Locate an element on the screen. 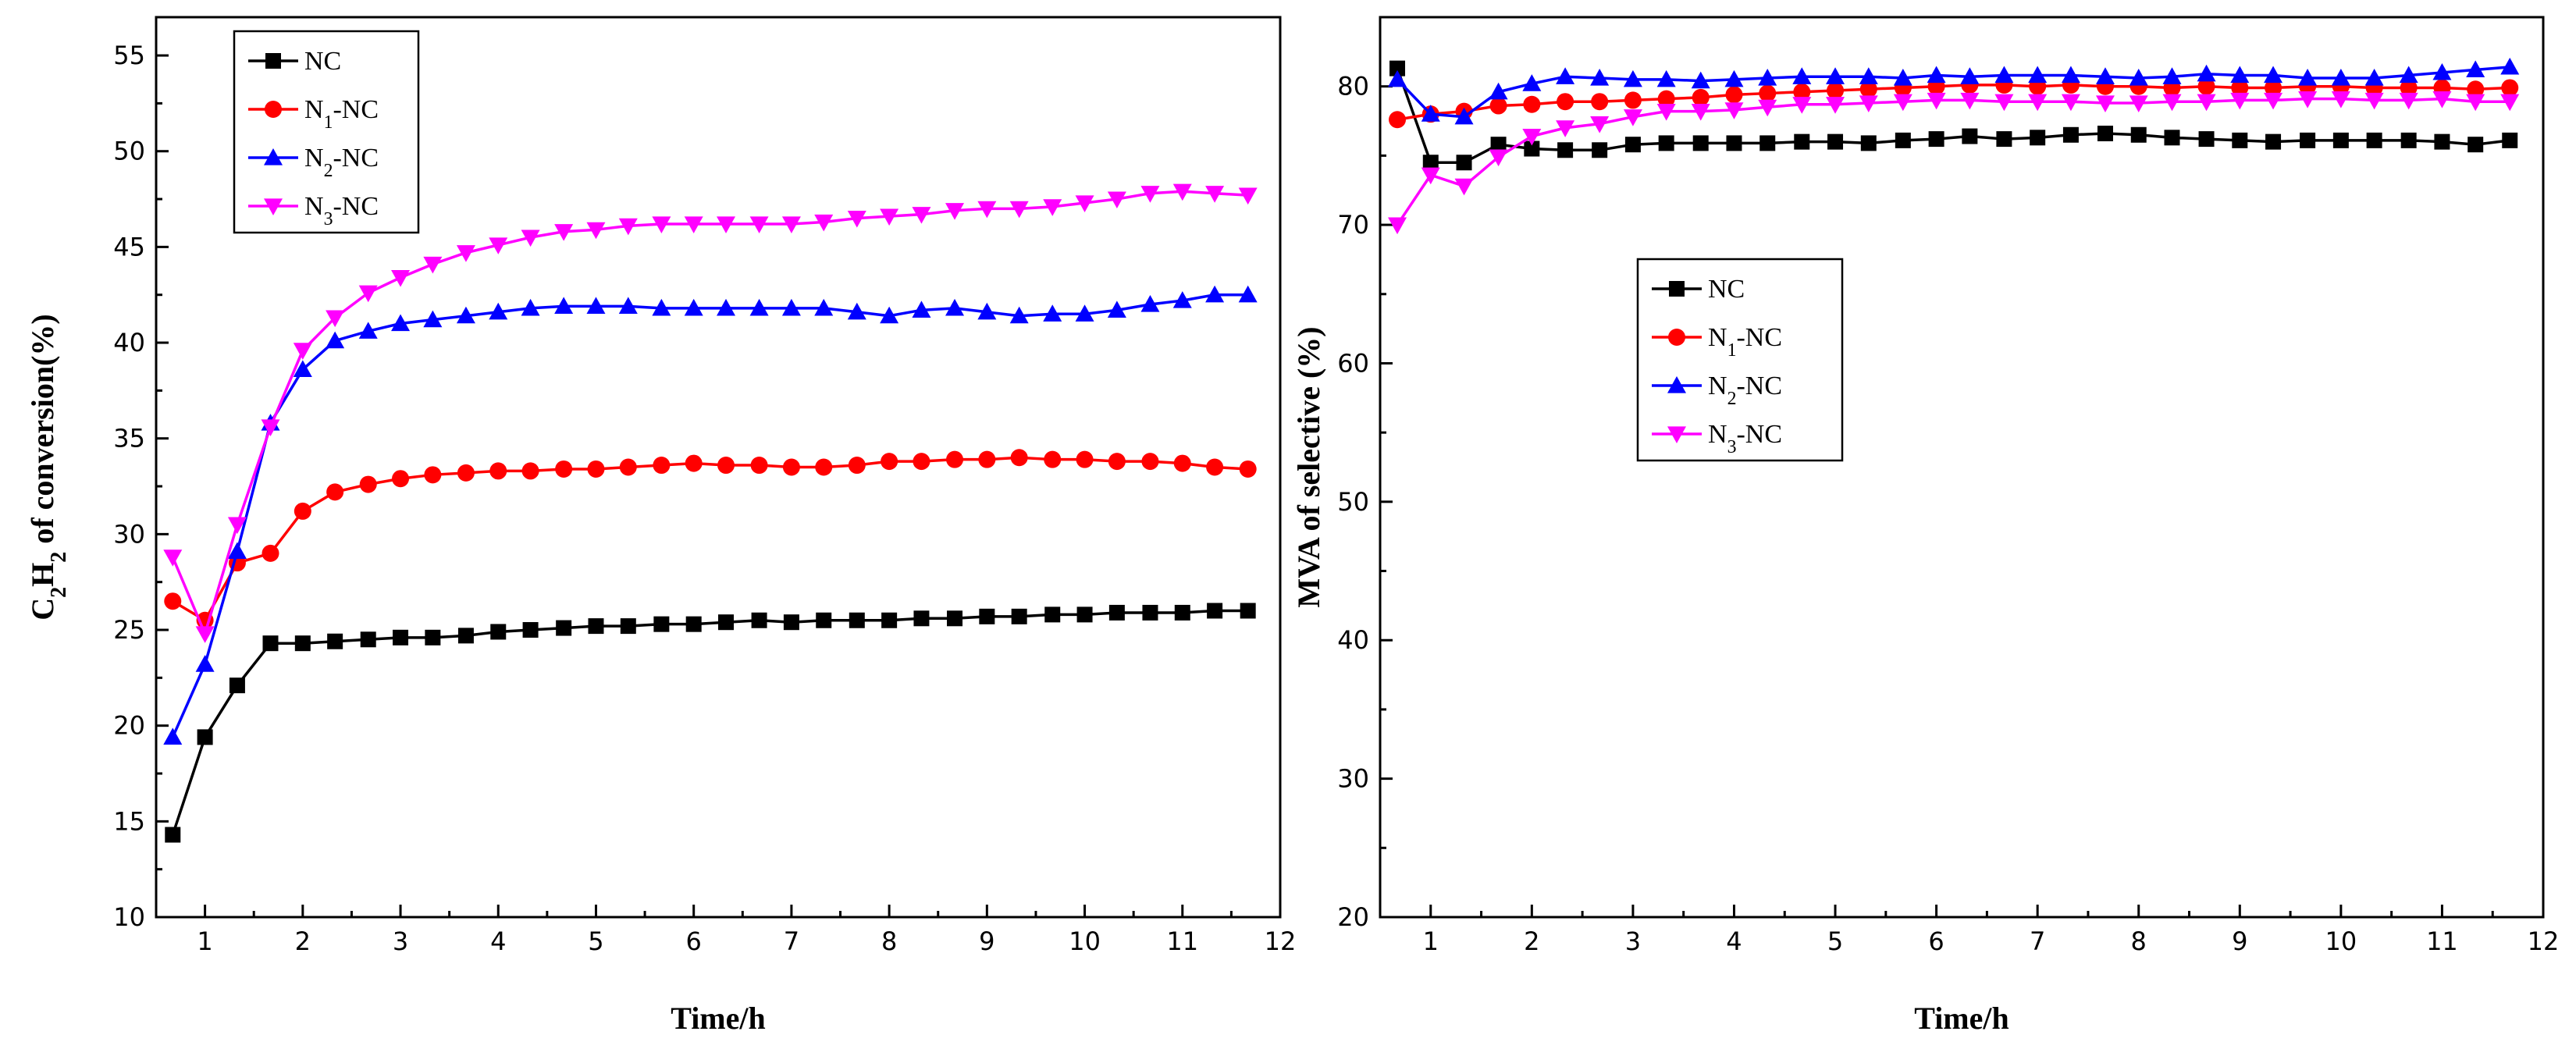 Image resolution: width=2576 pixels, height=1042 pixels. series-n1-nc is located at coordinates (1954, 102).